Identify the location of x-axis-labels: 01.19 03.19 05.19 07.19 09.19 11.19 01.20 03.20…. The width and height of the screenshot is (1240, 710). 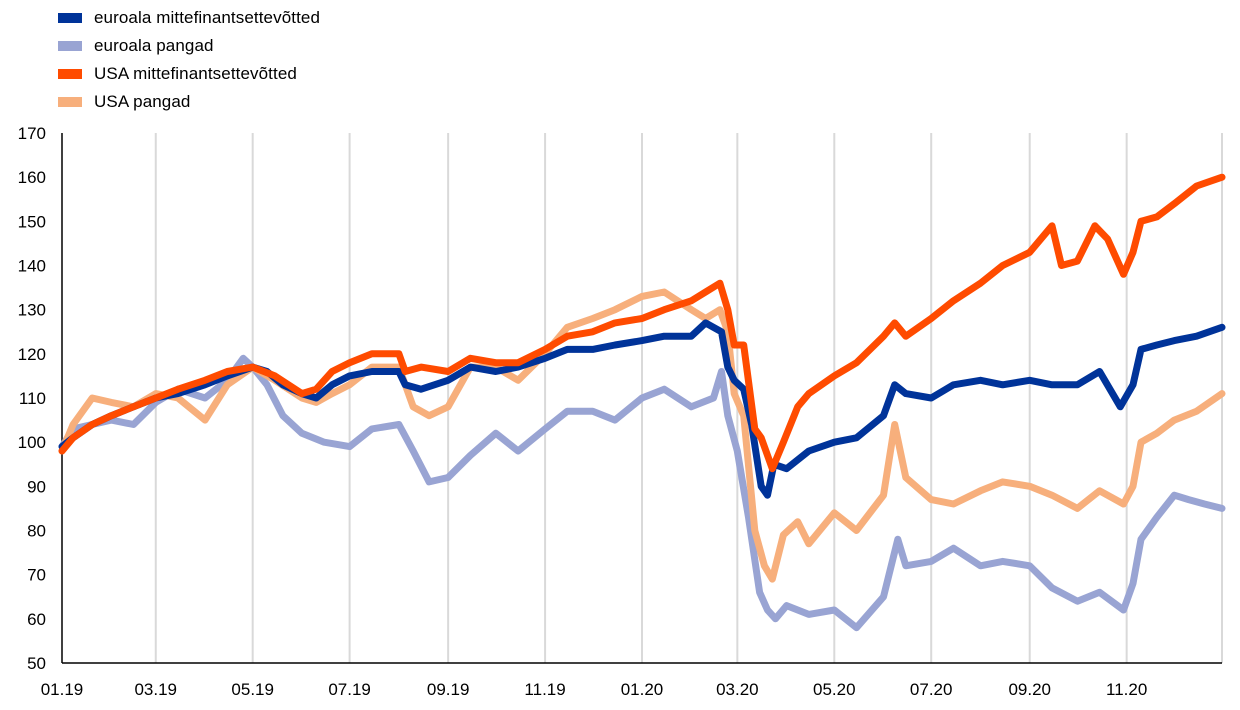
(594, 689).